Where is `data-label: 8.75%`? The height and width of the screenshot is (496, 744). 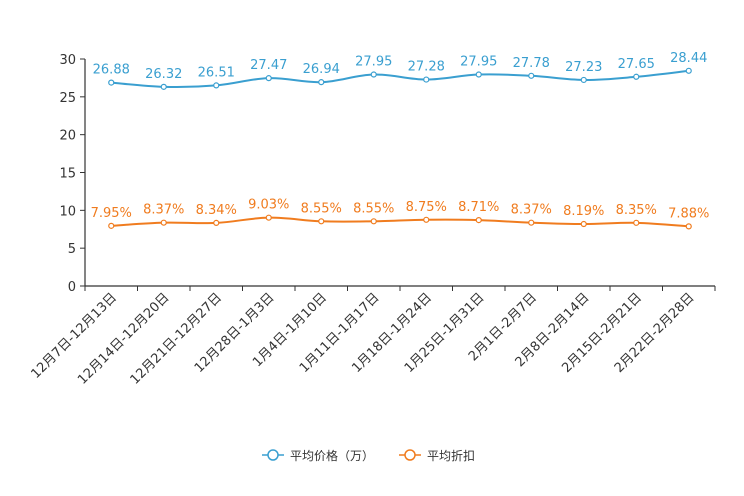
data-label: 8.75% is located at coordinates (426, 207).